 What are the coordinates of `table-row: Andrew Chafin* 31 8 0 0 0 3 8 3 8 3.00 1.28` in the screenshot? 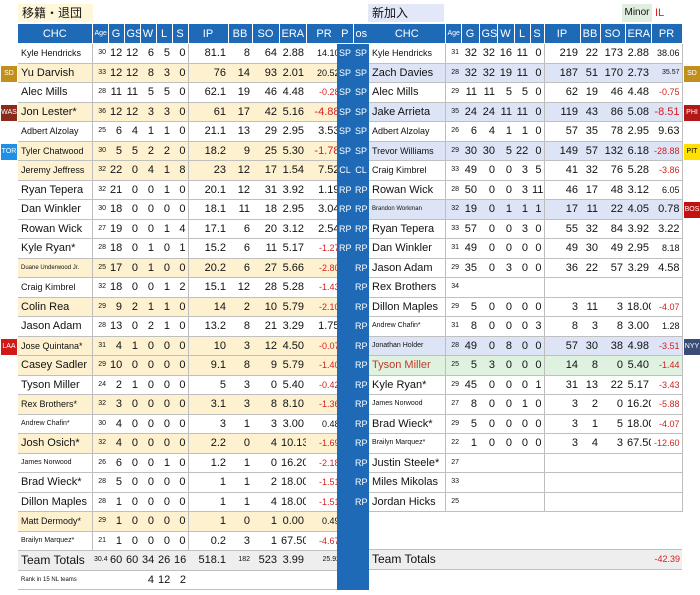 It's located at (526, 326).